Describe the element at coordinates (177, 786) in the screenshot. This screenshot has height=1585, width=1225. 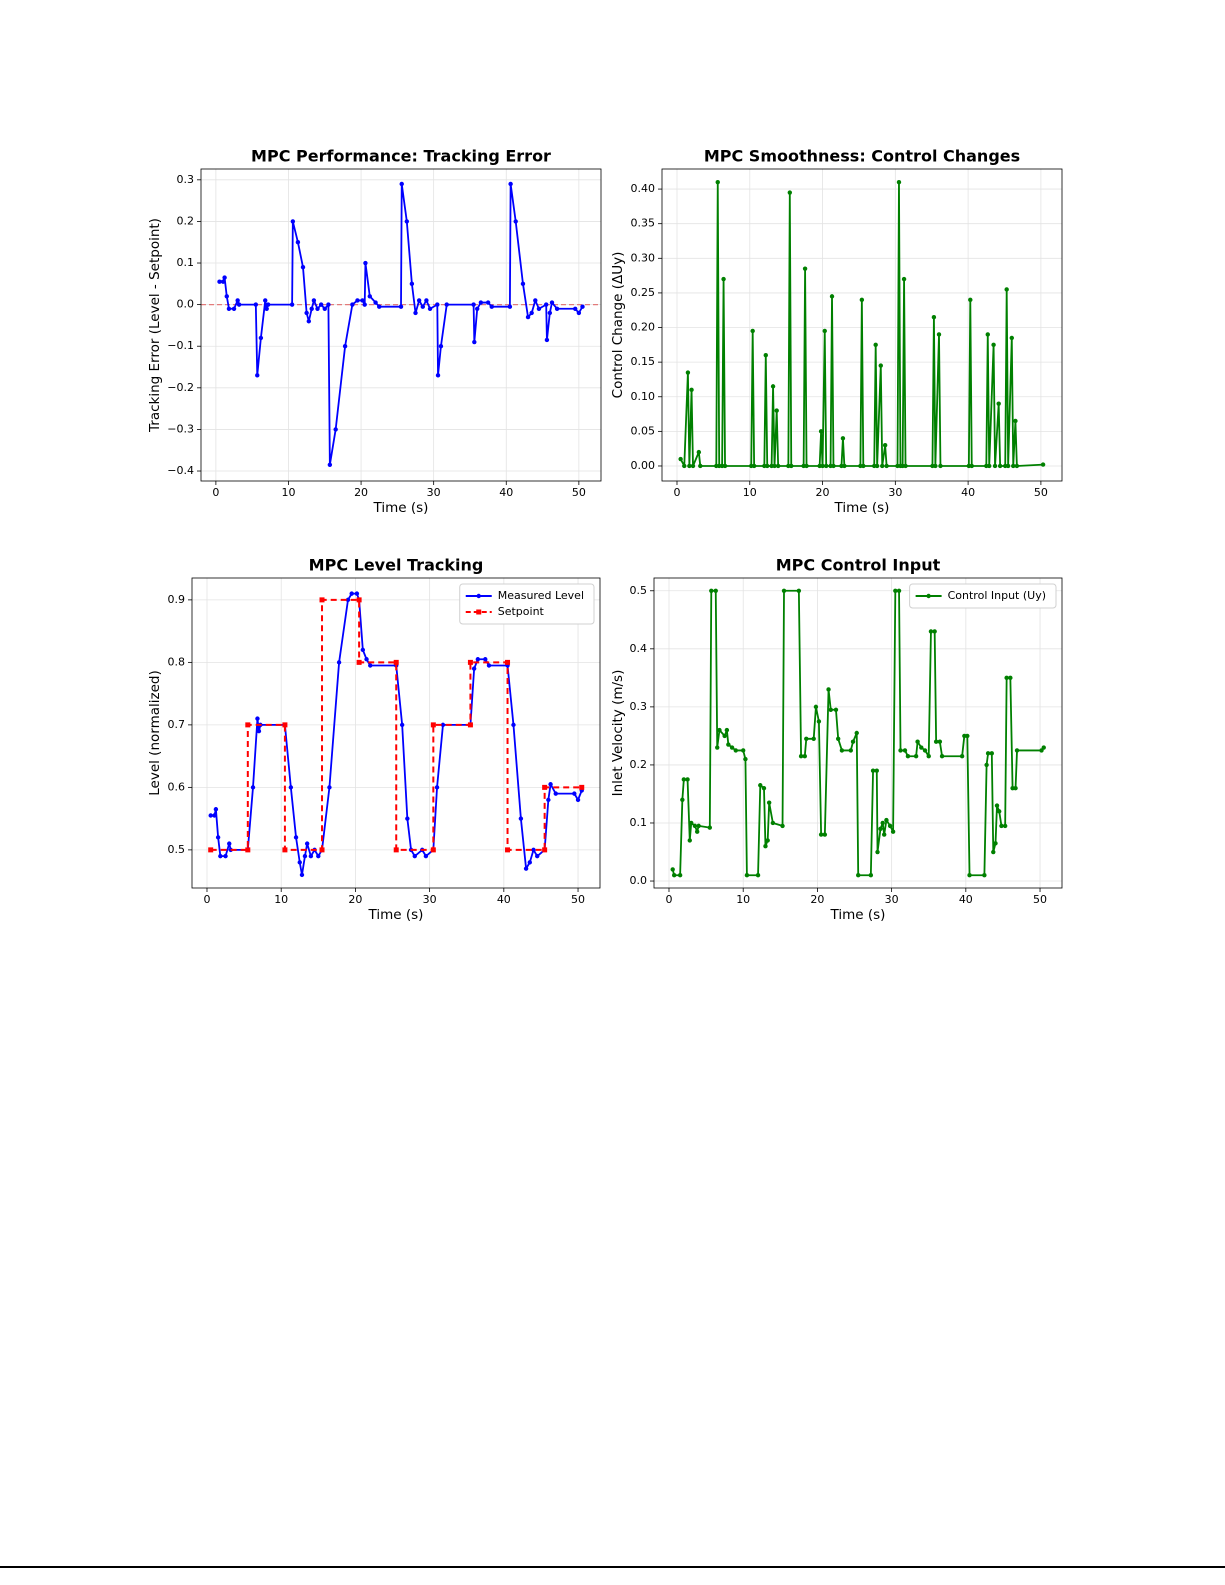
I see `y-tick-label: 0.6` at that location.